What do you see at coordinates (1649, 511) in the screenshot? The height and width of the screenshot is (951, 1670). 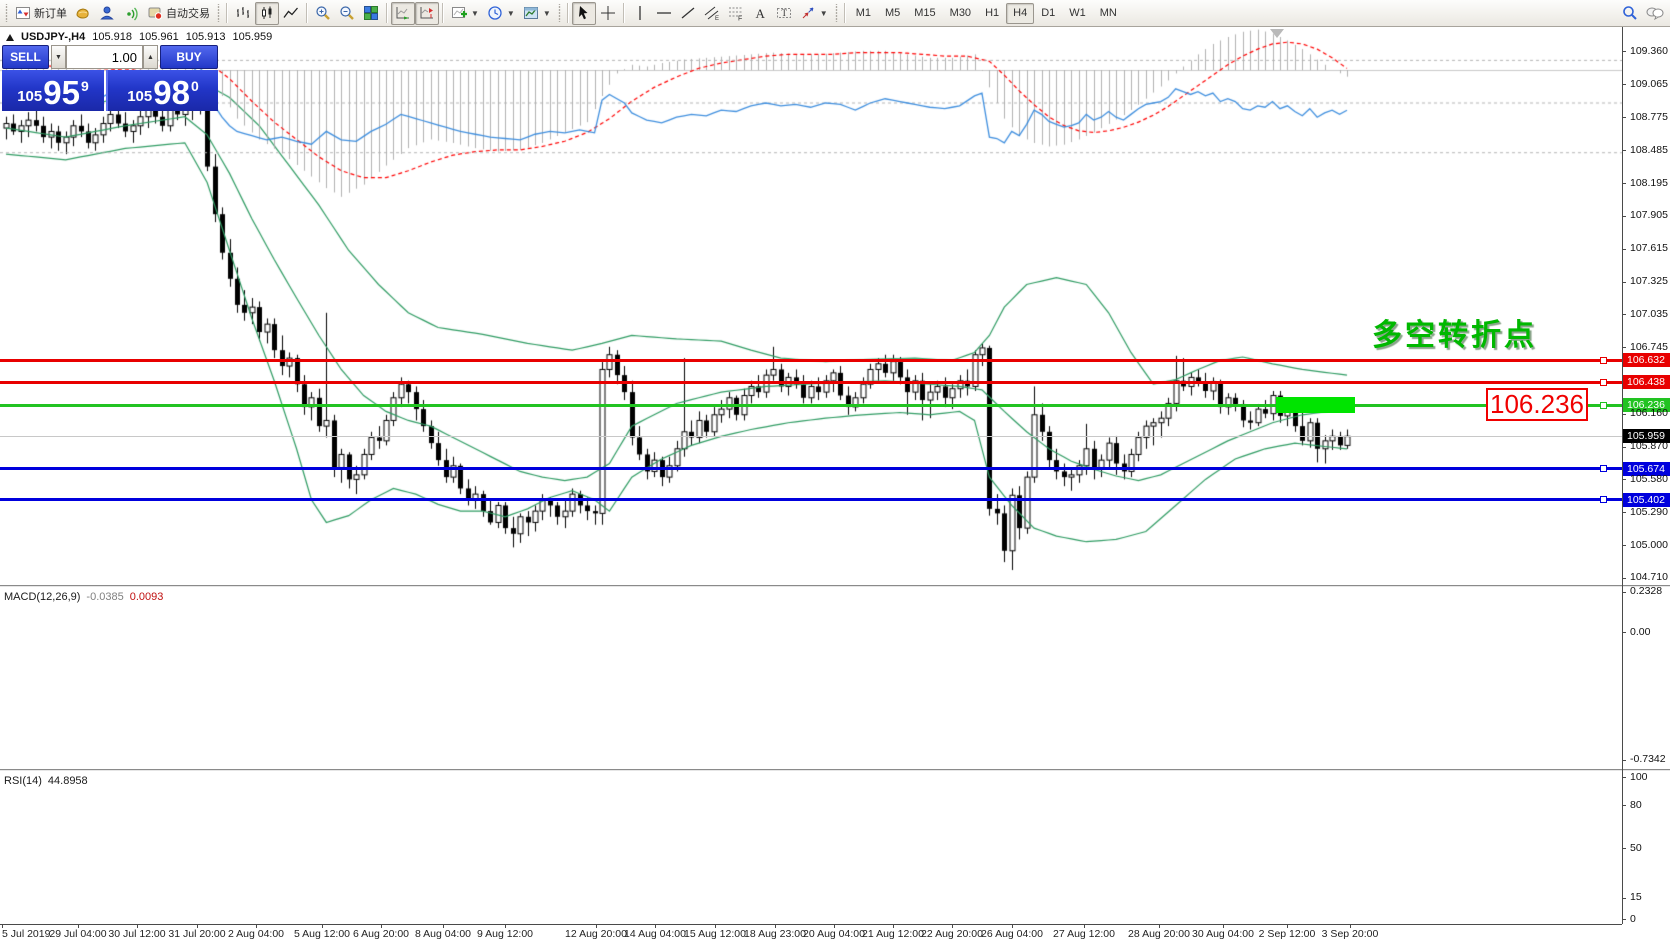 I see `price-tick-label: 105.290` at bounding box center [1649, 511].